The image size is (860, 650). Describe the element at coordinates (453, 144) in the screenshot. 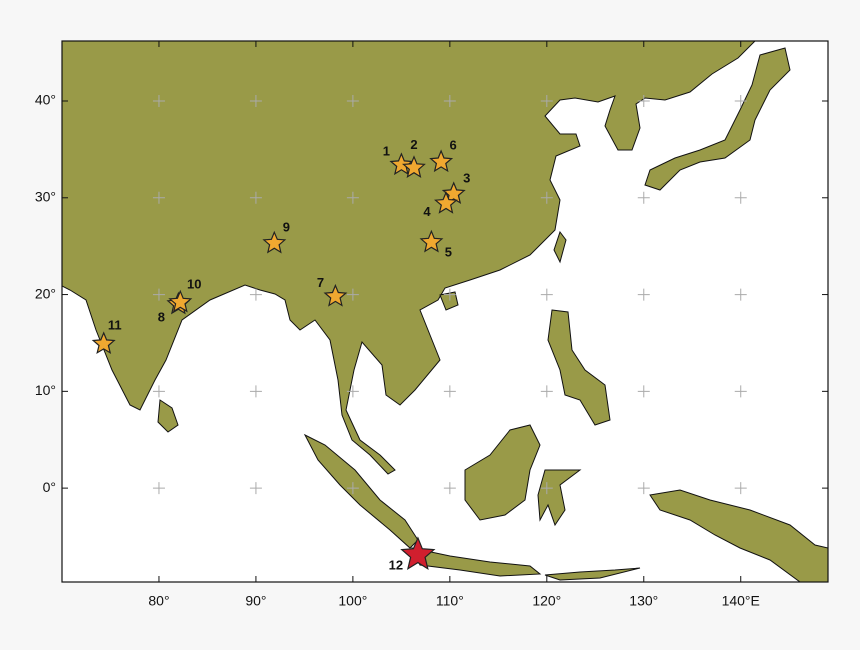

I see `site-label: 6` at that location.